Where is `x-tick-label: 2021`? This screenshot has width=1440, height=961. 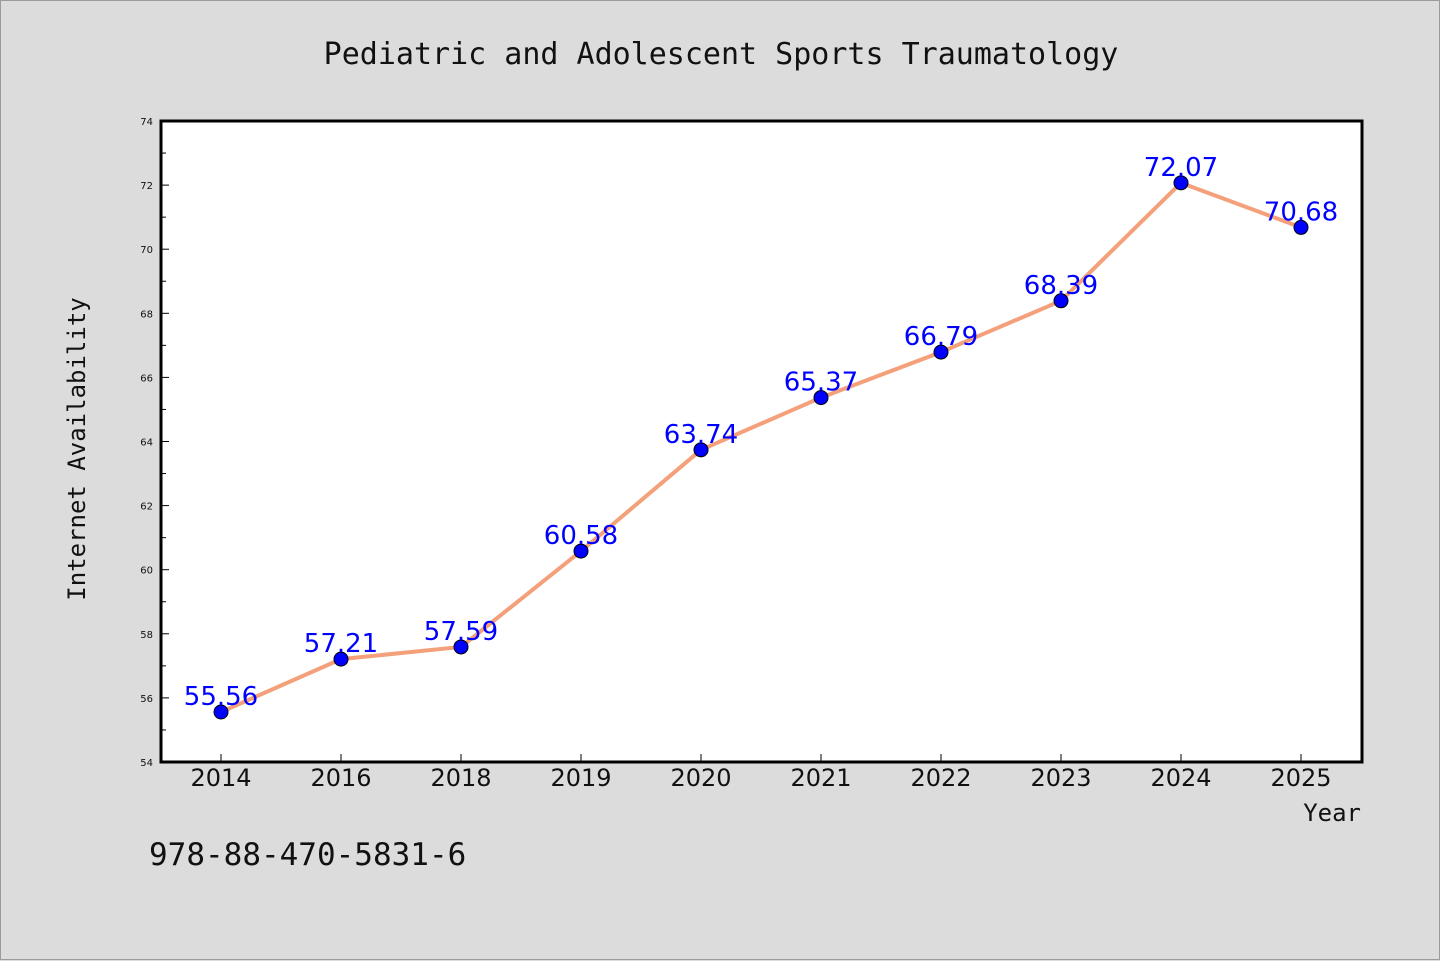 x-tick-label: 2021 is located at coordinates (820, 778).